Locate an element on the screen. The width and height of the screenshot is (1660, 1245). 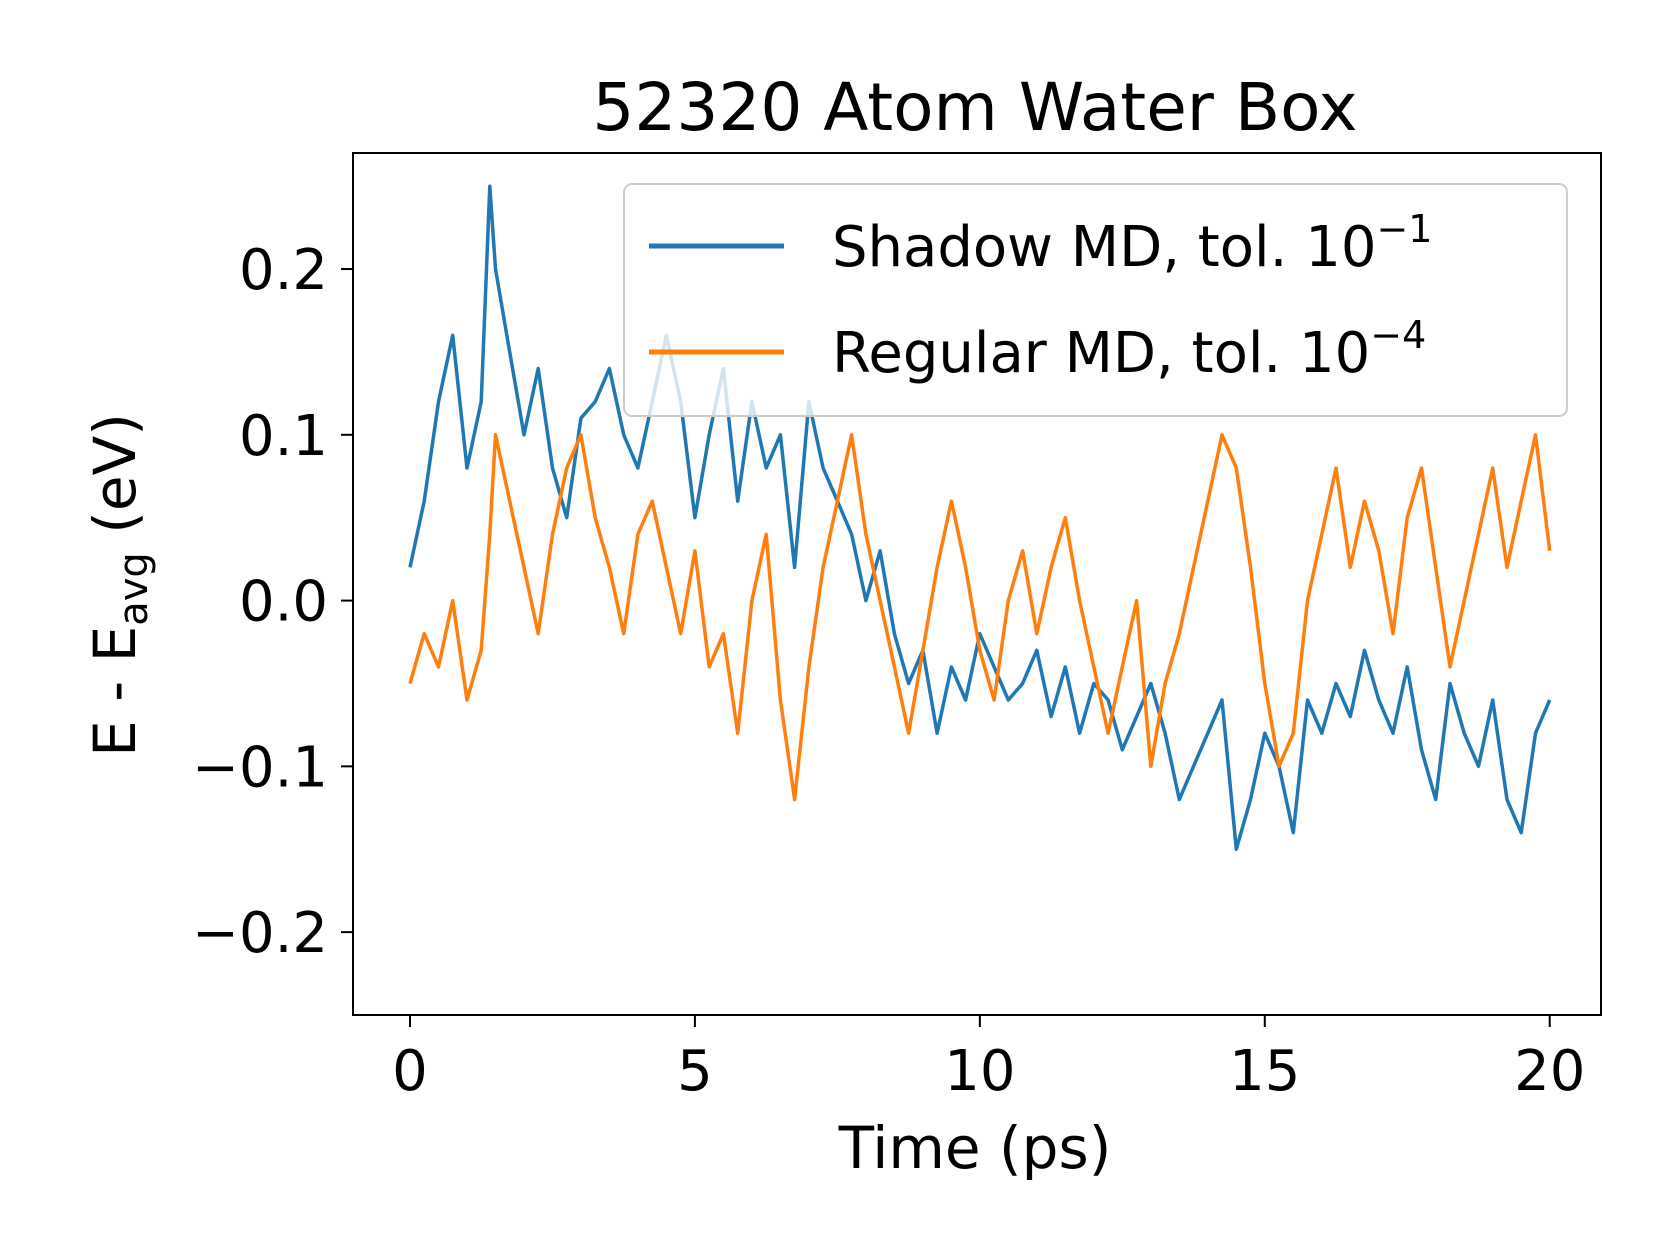
y-tick-label: −0.1 is located at coordinates (260, 767).